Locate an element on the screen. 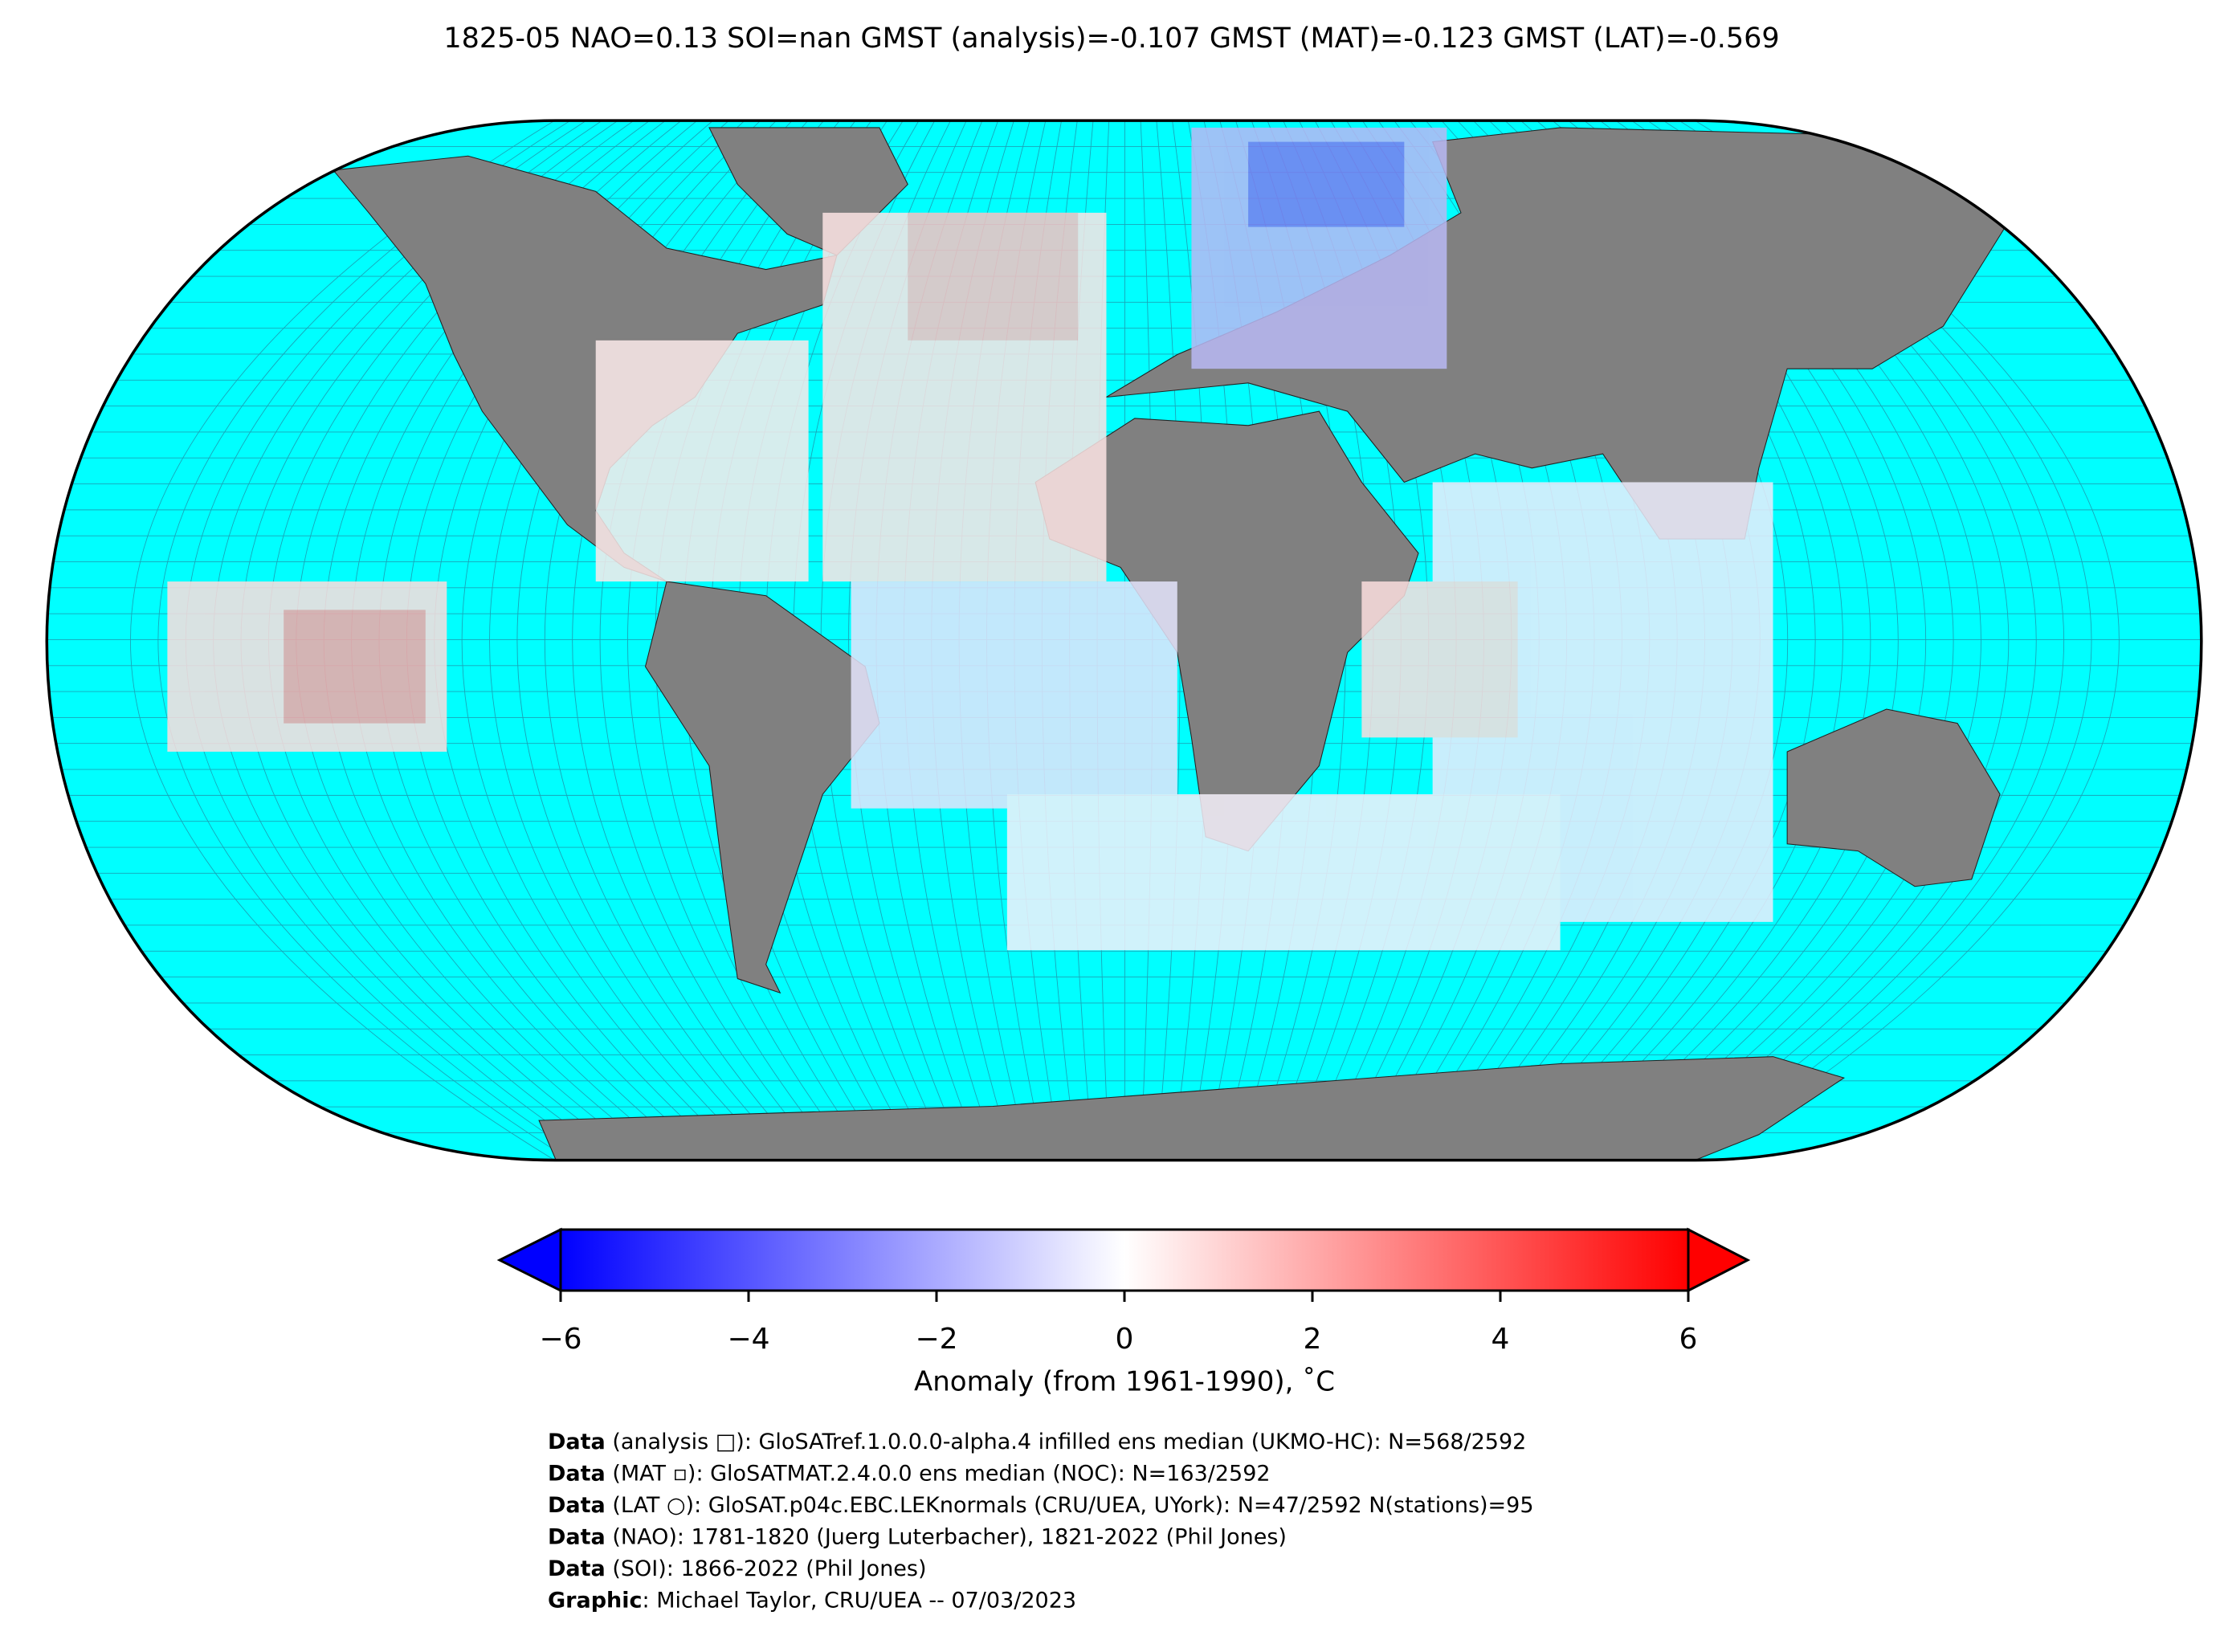  colorbar-tick-label: −2 is located at coordinates (936, 1339).